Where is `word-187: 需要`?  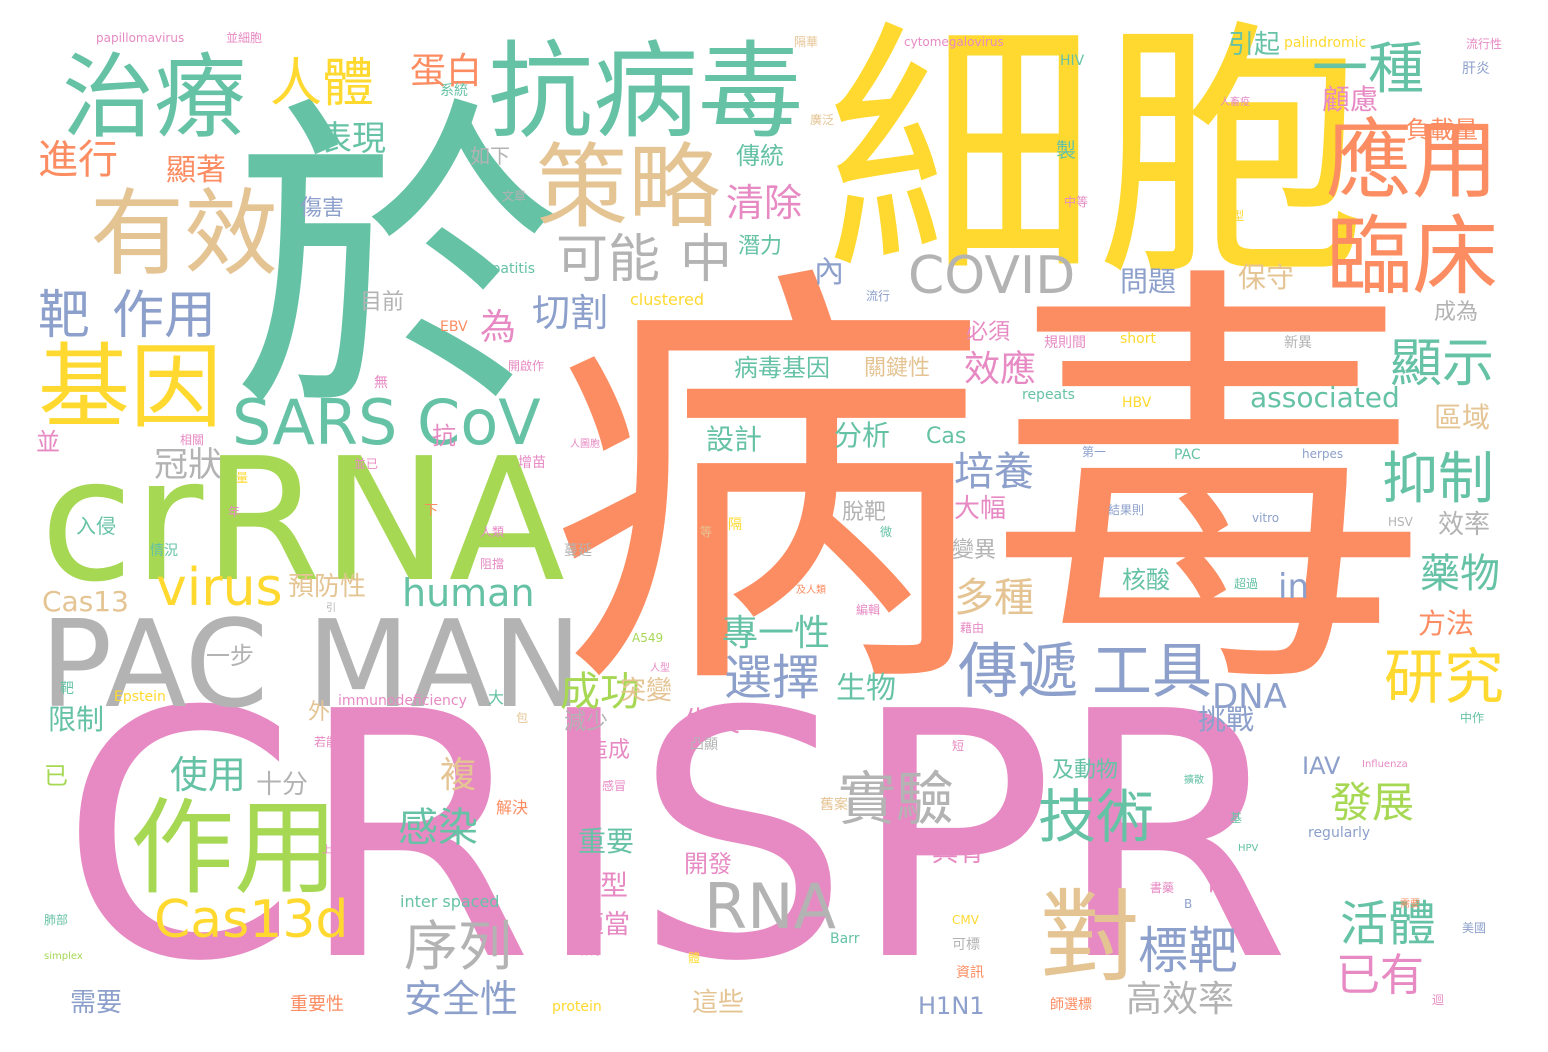 word-187: 需要 is located at coordinates (1410, 904).